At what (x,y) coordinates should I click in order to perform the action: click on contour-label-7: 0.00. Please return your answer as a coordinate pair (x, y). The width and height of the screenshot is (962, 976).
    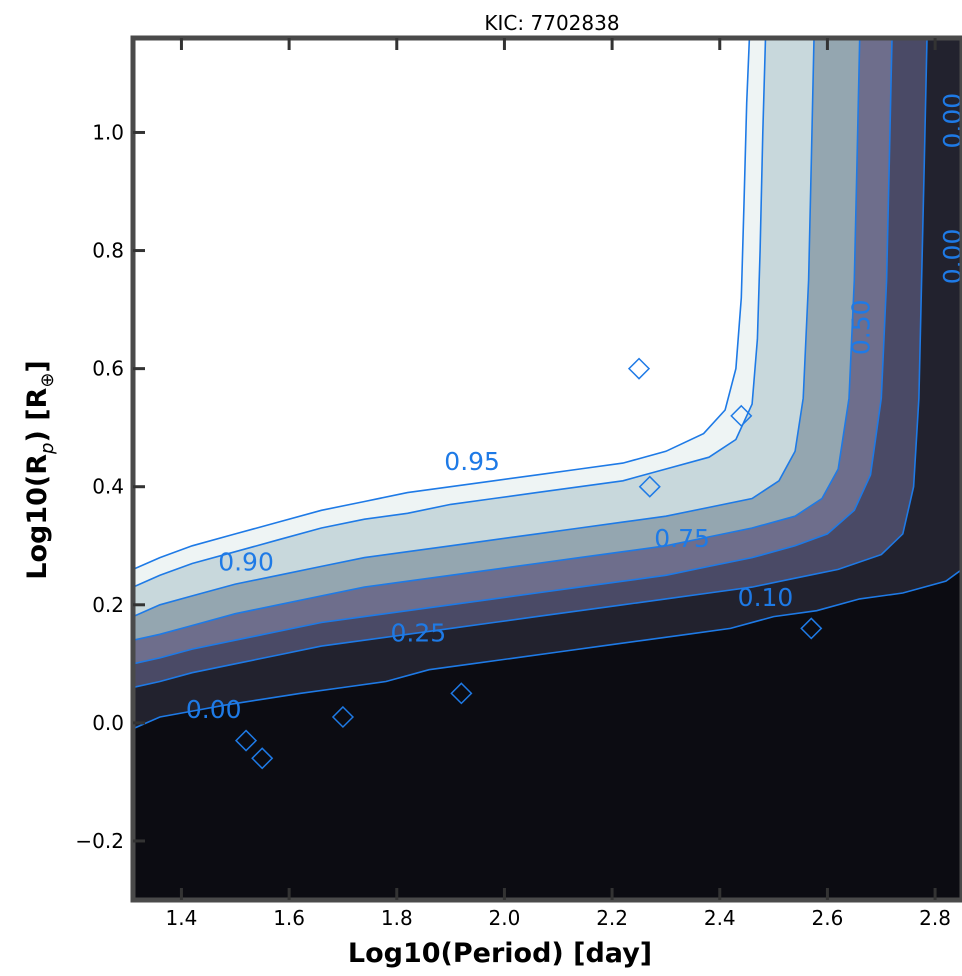
    Looking at the image, I should click on (950, 121).